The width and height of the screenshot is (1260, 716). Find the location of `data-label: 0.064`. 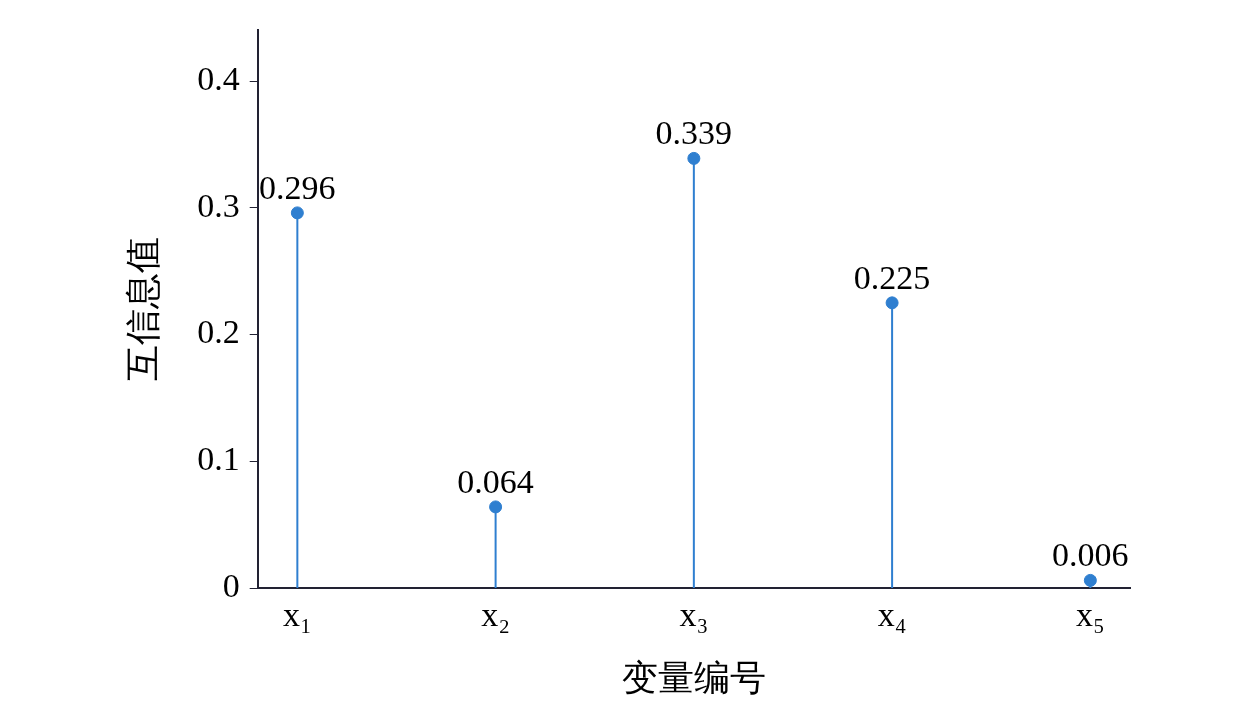

data-label: 0.064 is located at coordinates (495, 481).